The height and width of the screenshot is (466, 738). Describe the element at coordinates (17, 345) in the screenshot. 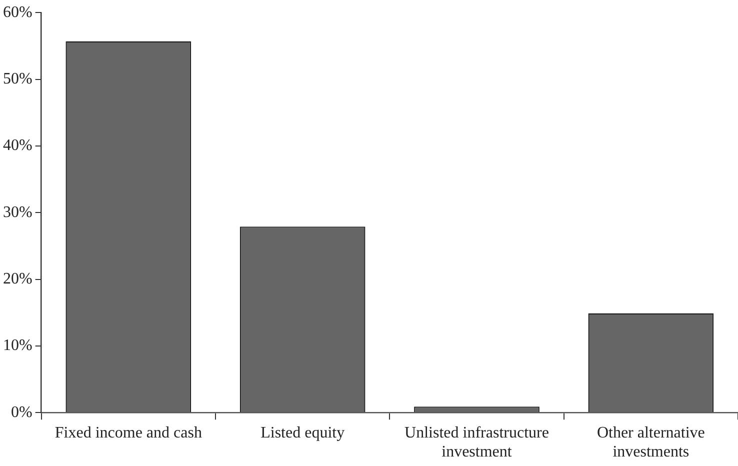

I see `y-tick-label: 10%` at that location.